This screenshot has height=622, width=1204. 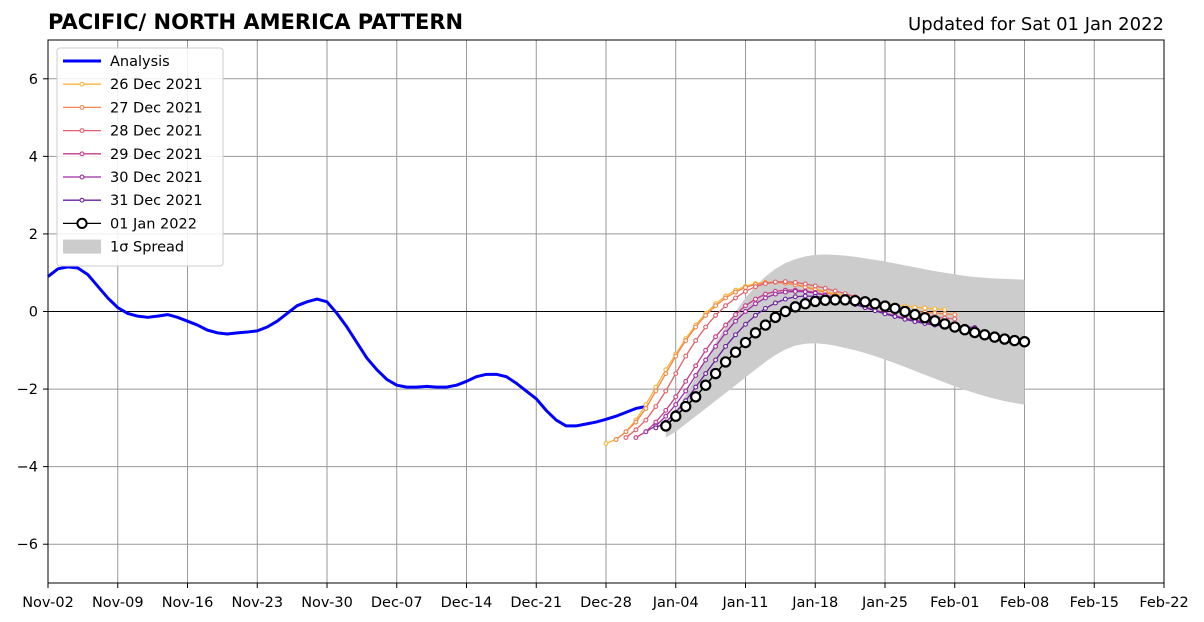 What do you see at coordinates (27, 390) in the screenshot?
I see `y-tick-label: −2` at bounding box center [27, 390].